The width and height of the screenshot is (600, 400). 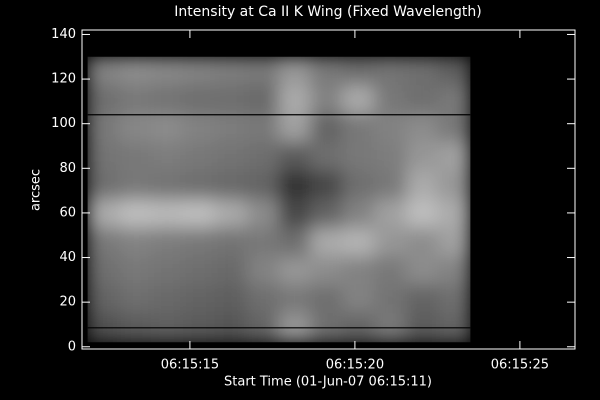 I want to click on x-tick-label: 06:15:15, so click(x=190, y=365).